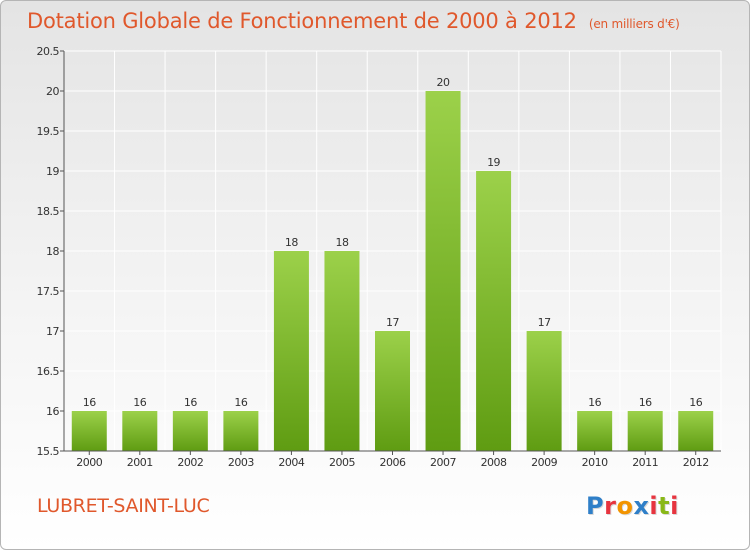  Describe the element at coordinates (52, 91) in the screenshot. I see `y-tick-label: 20` at that location.